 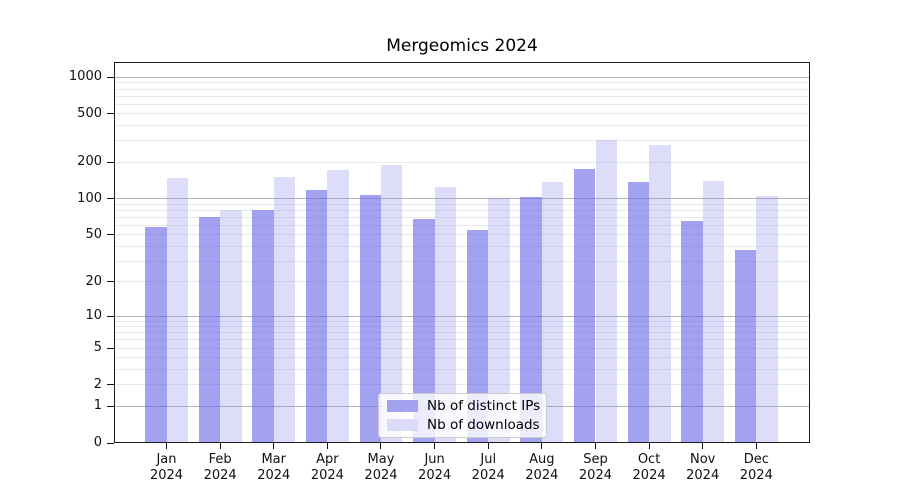 I want to click on bar-downloads-feb, so click(x=231, y=326).